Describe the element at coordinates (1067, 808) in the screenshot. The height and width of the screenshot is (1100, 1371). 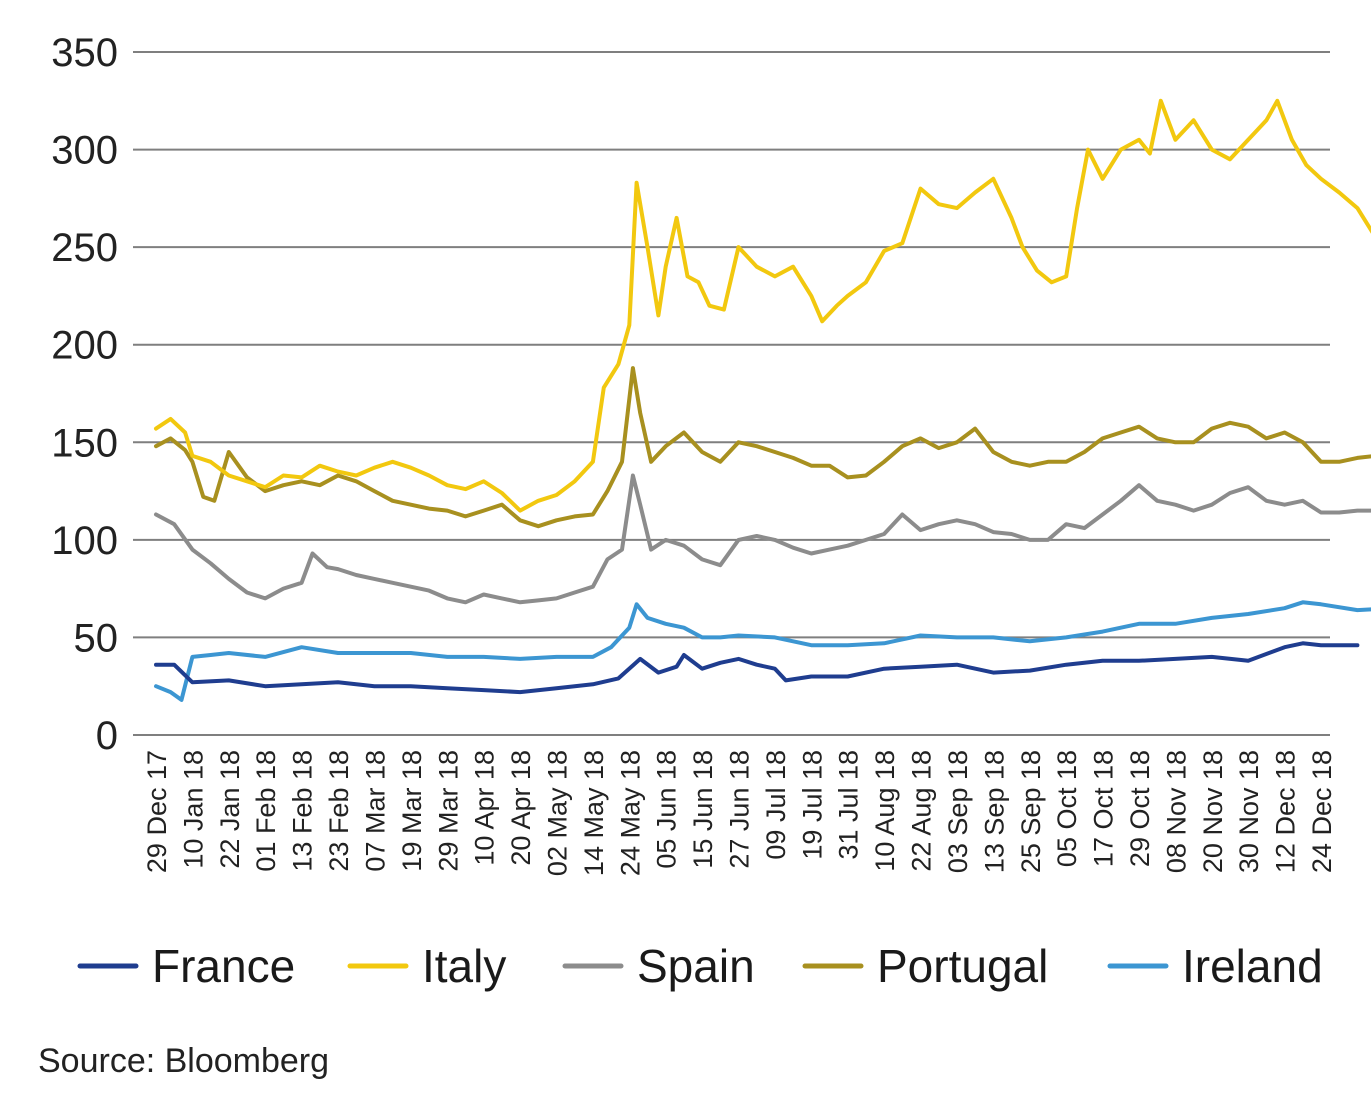
I see `x-tick-label: 05 Oct 18` at that location.